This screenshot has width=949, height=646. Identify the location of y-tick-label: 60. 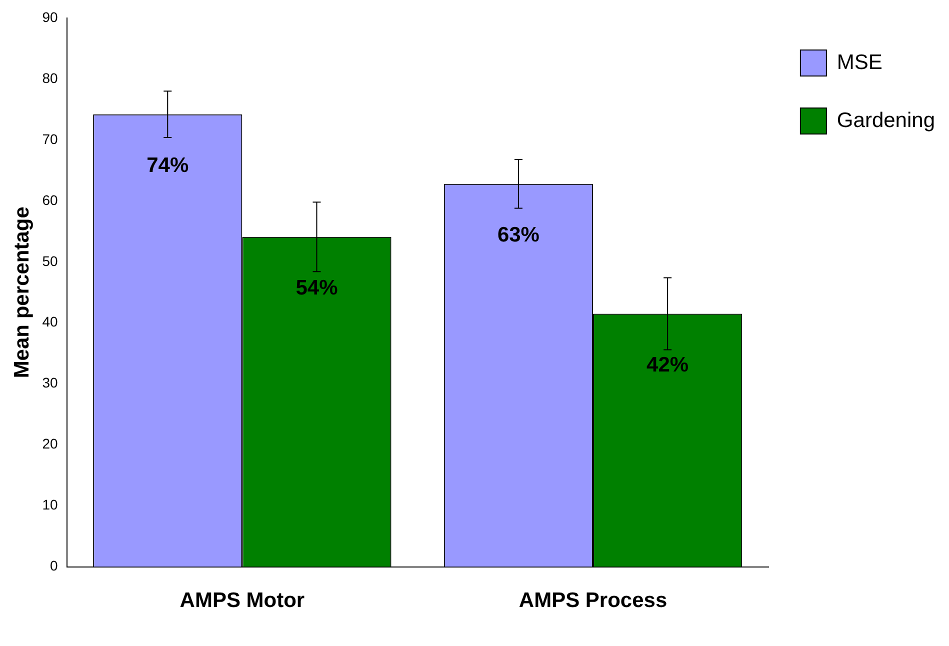
(50, 200).